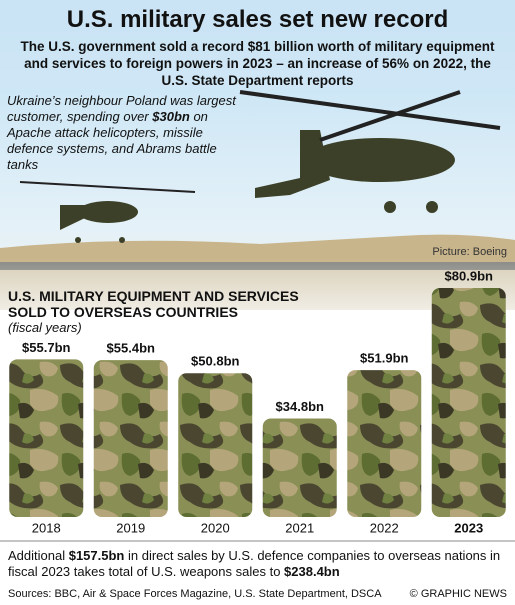 The width and height of the screenshot is (515, 605). I want to click on x-tick-label: 2021, so click(299, 527).